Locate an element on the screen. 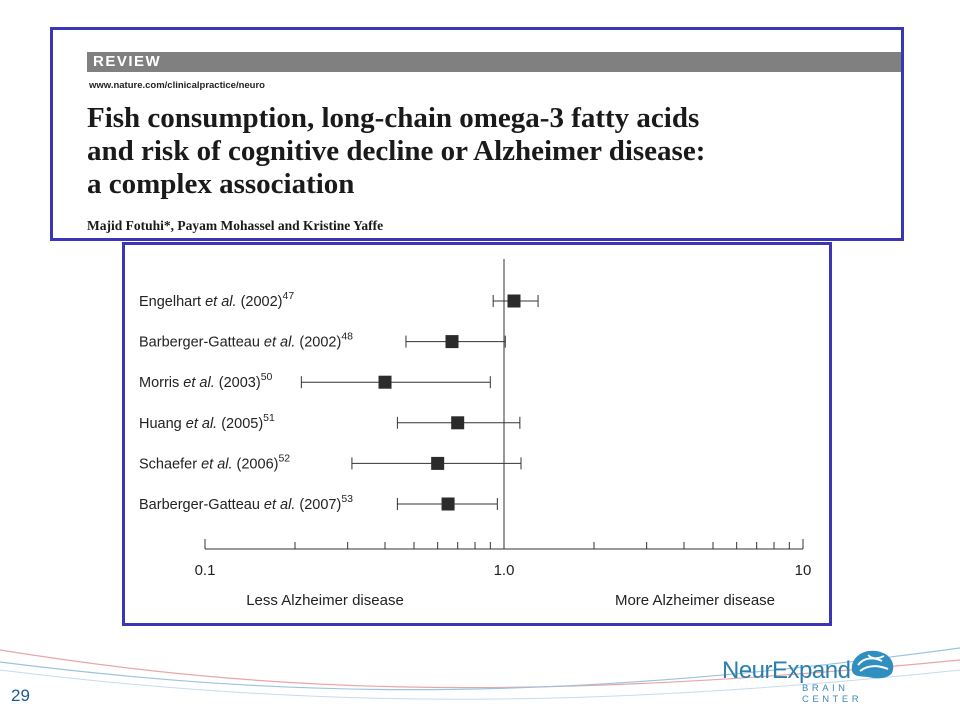 This screenshot has height=720, width=960. study-label: Engelhart et al. (2002)47 is located at coordinates (216, 300).